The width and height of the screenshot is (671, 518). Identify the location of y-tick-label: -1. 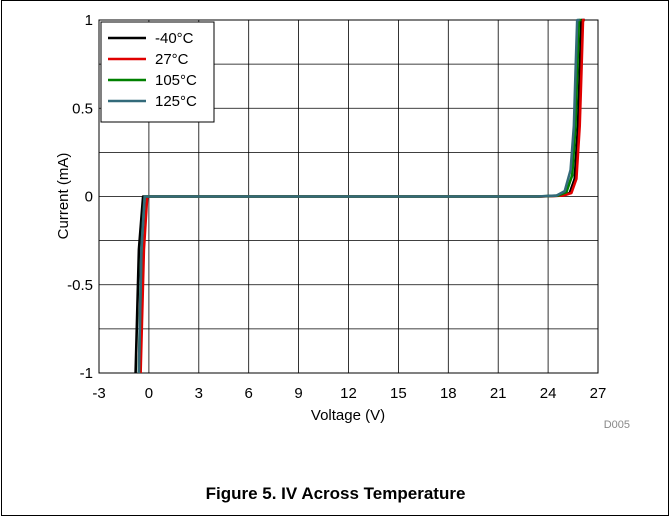
(86, 373).